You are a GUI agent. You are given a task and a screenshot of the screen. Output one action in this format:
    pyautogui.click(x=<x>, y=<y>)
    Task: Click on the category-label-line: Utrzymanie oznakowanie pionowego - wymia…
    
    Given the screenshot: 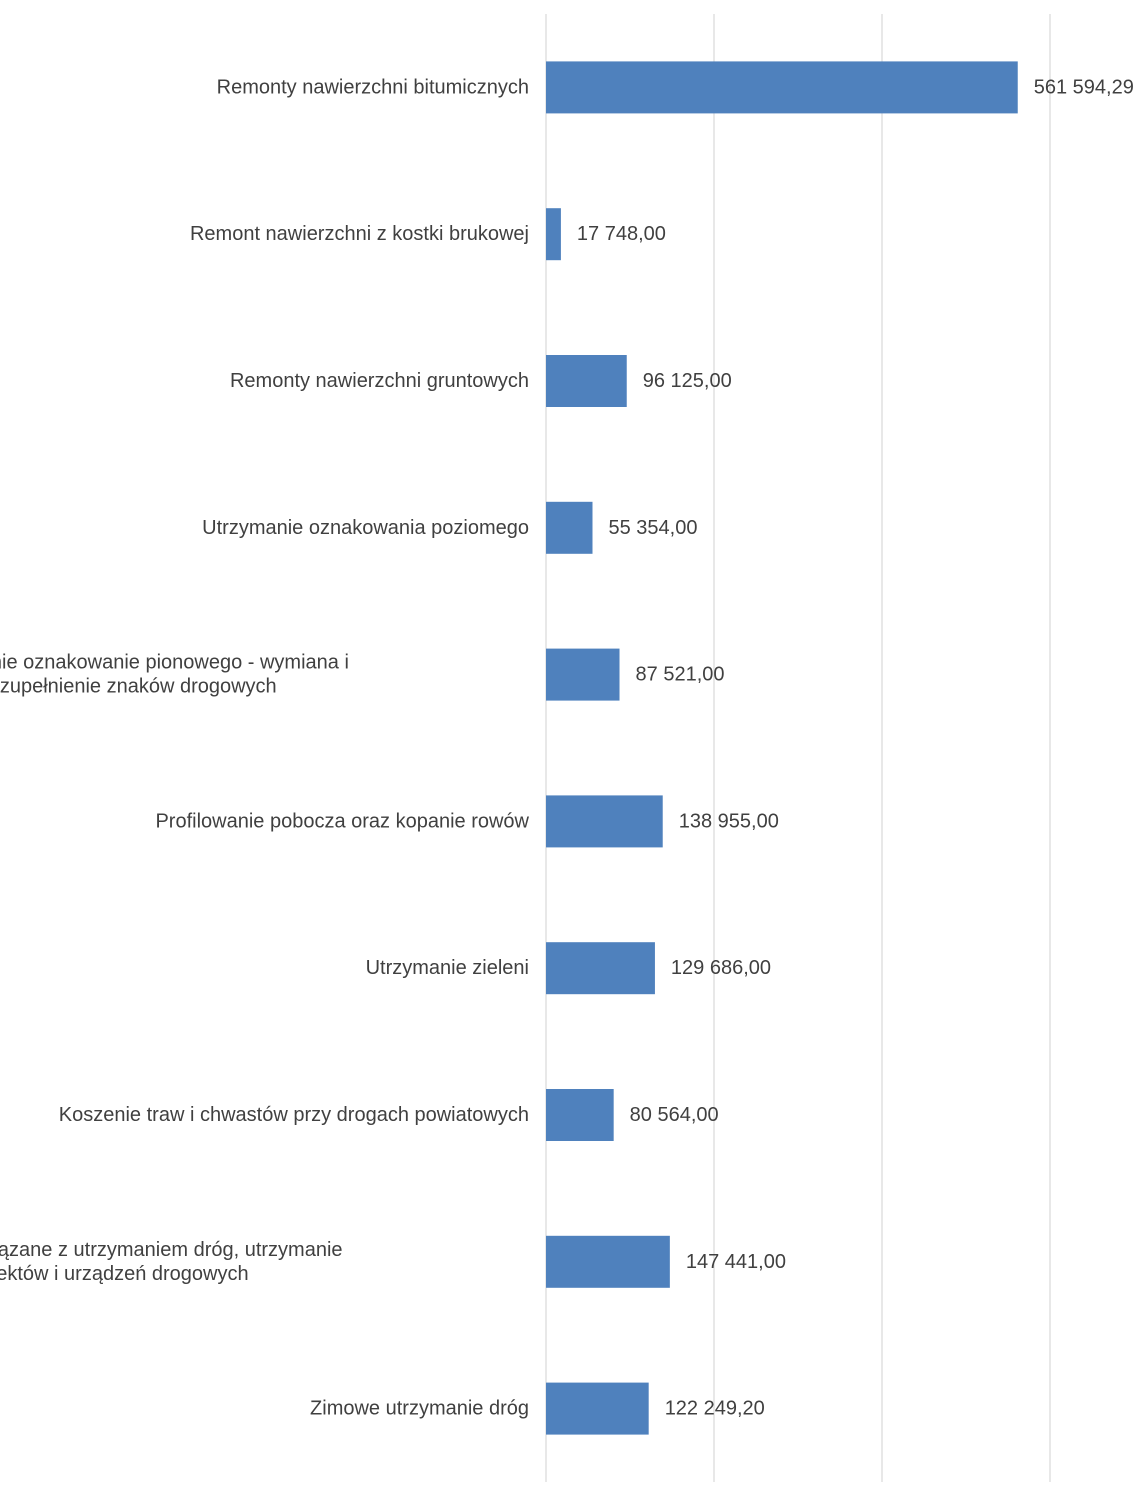 What is the action you would take?
    pyautogui.click(x=174, y=663)
    